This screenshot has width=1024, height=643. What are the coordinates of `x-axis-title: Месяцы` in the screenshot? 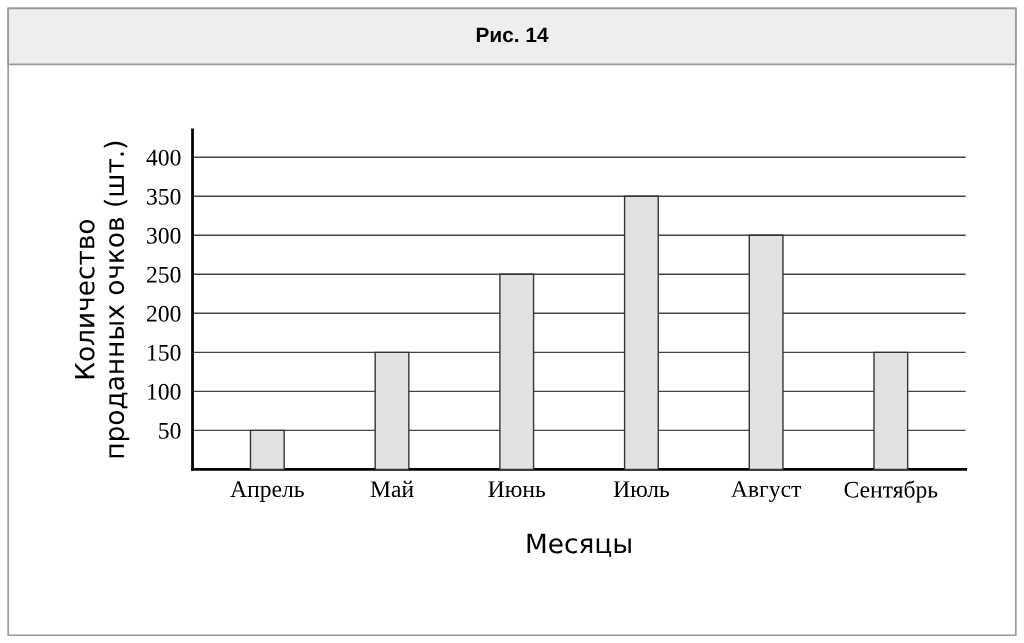 It's located at (579, 545).